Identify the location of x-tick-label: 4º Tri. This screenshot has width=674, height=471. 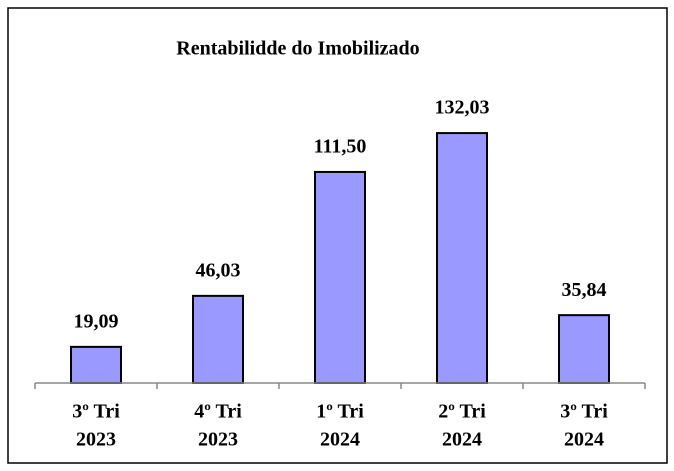
(218, 412).